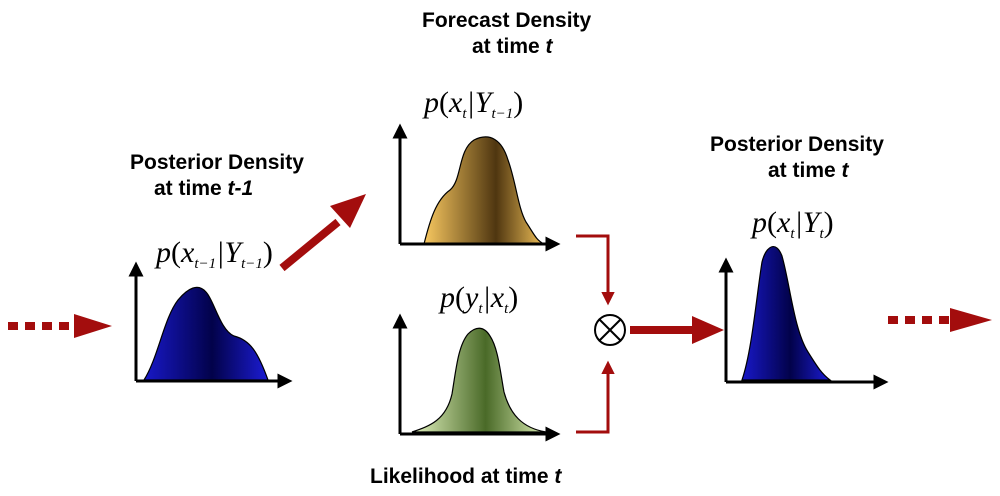 Image resolution: width=1000 pixels, height=496 pixels. I want to click on title-posterior-prev: Posterior Density at time t-1, so click(217, 176).